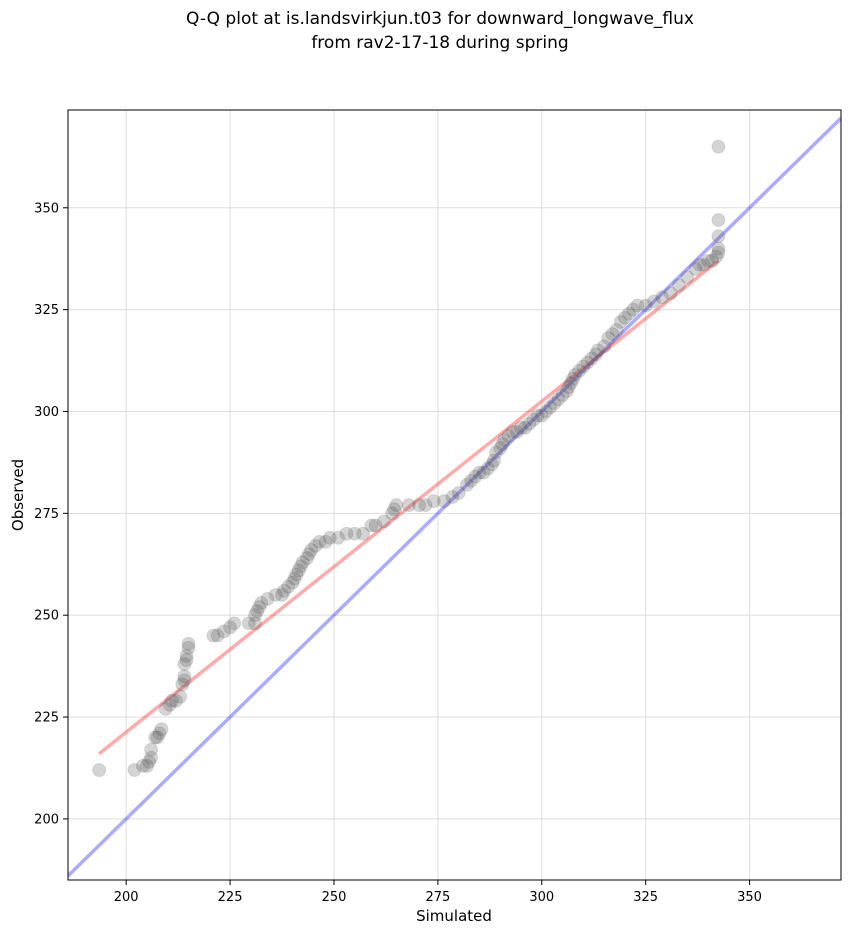 The image size is (851, 934). What do you see at coordinates (126, 897) in the screenshot?
I see `x-tick-label-0: 200` at bounding box center [126, 897].